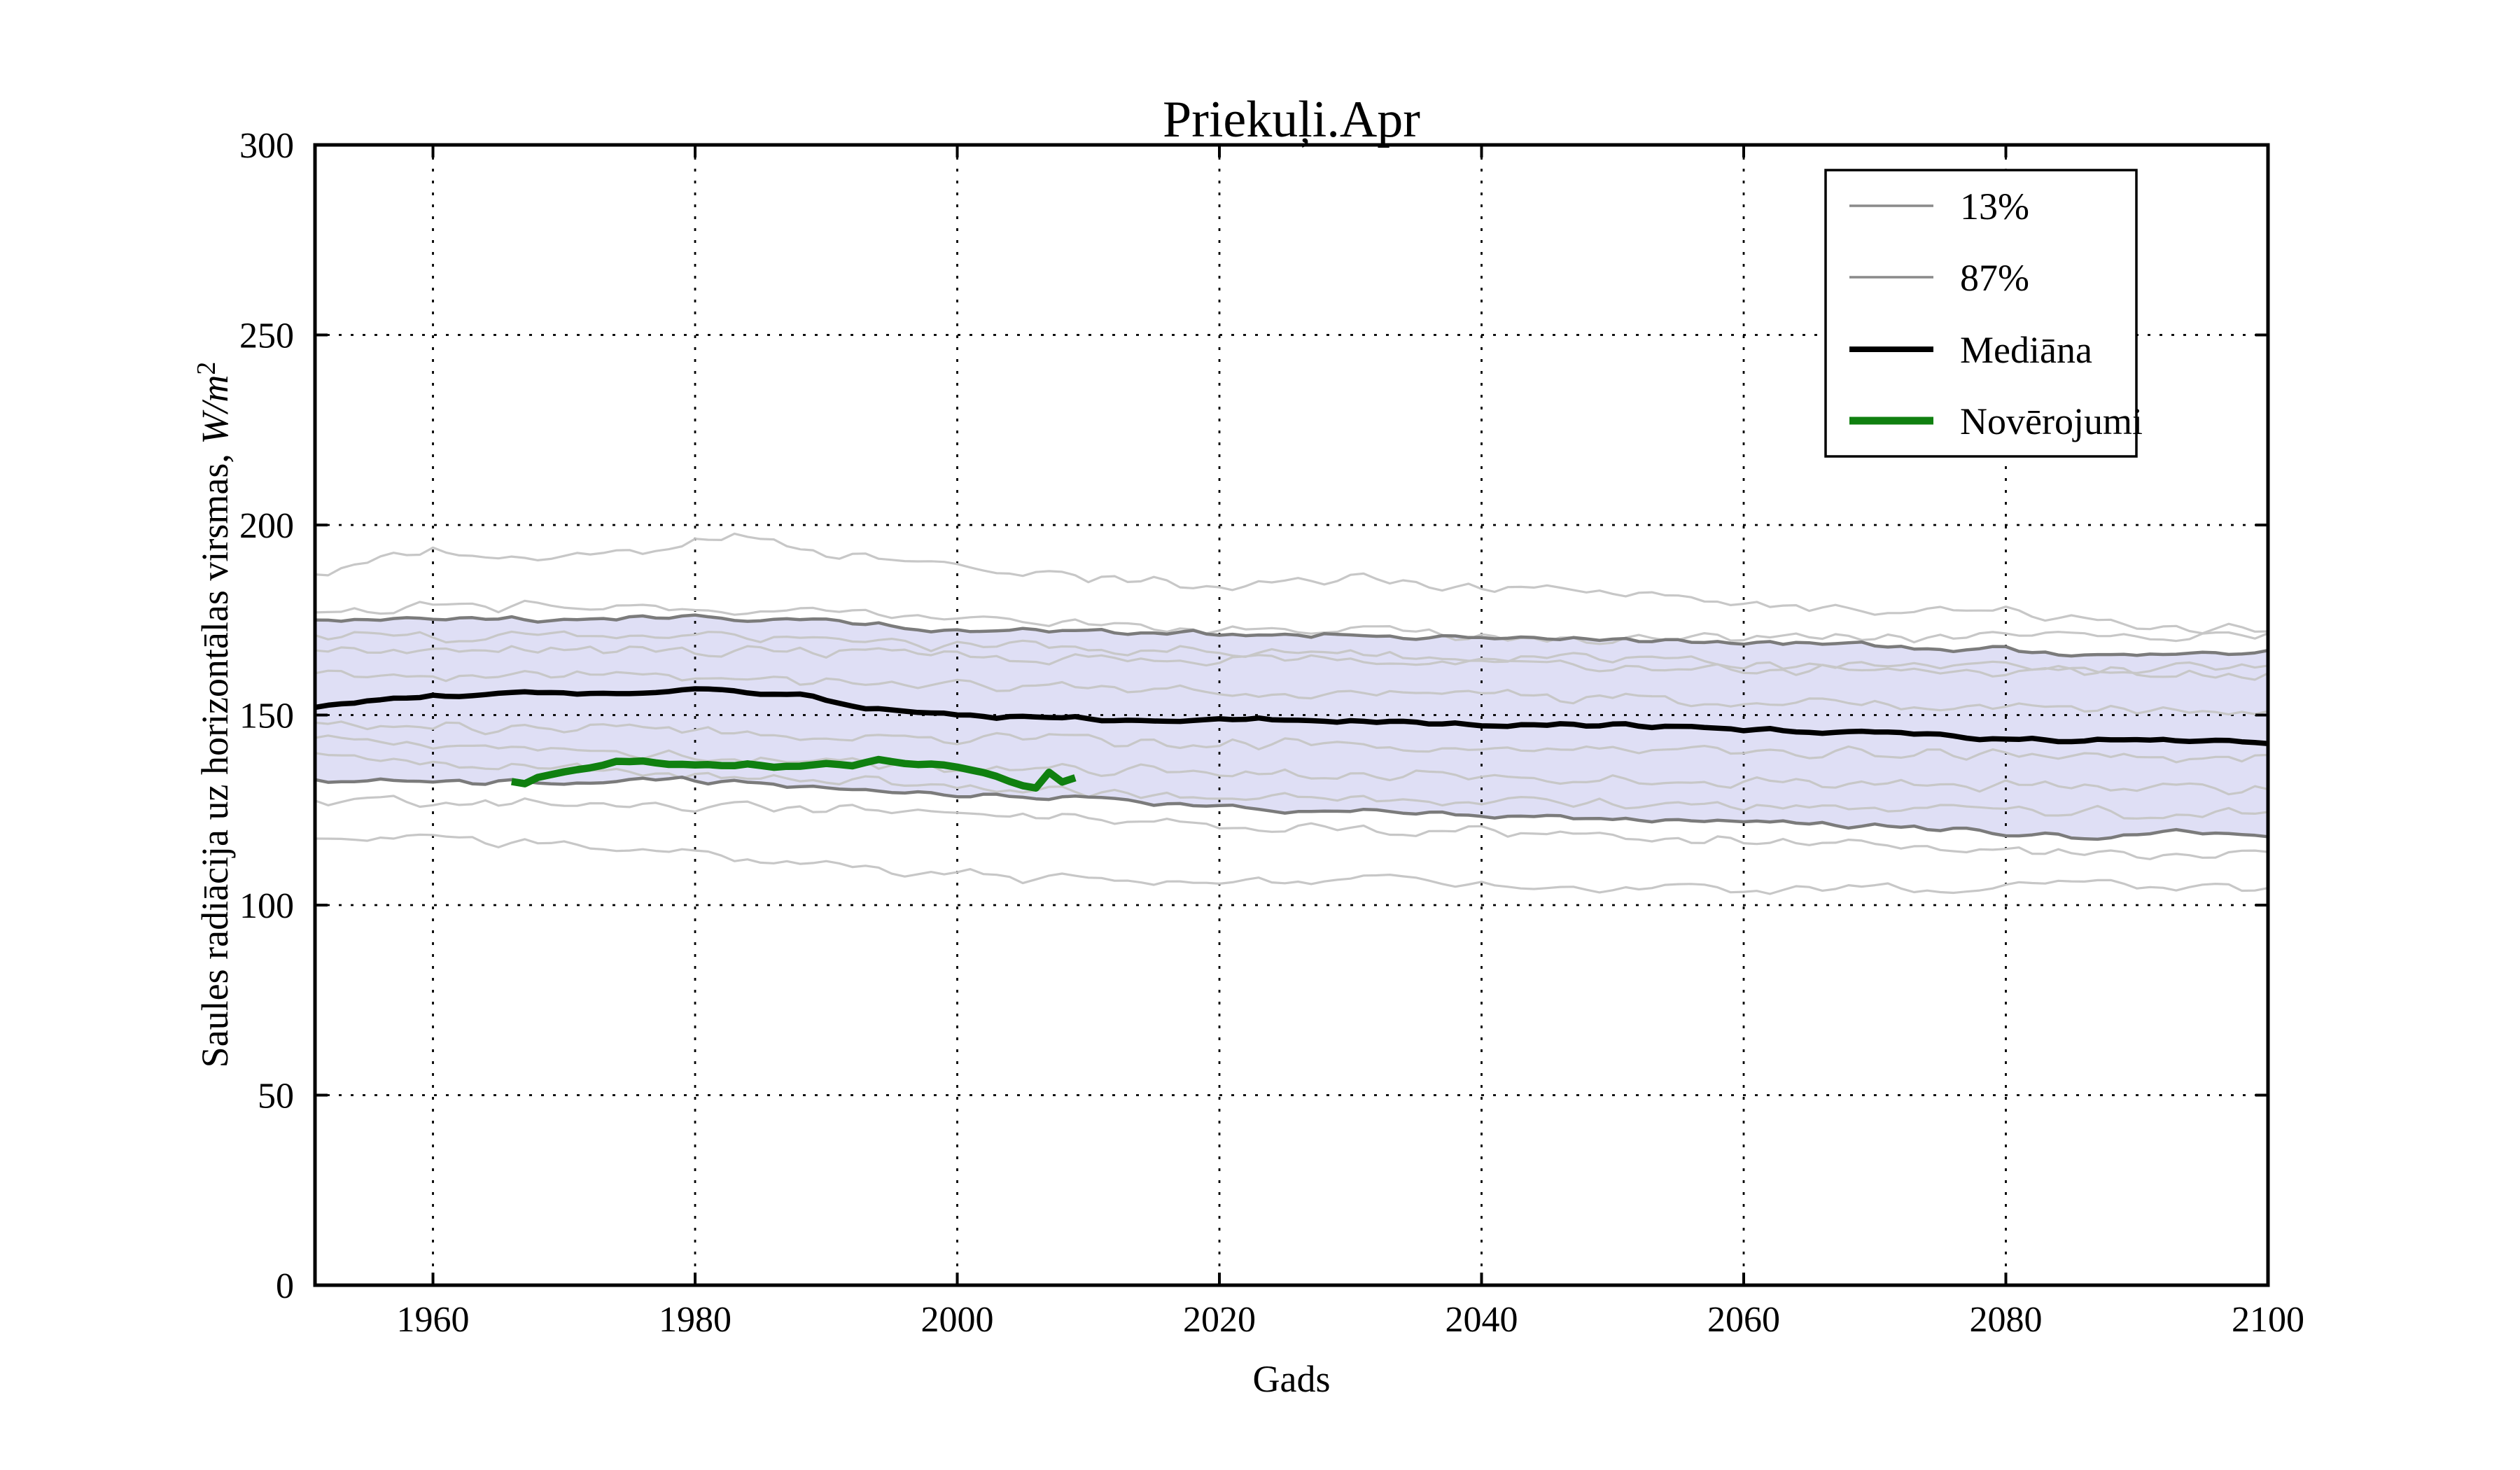 The image size is (2520, 1470). Describe the element at coordinates (1219, 1320) in the screenshot. I see `x-tick-label-2020: 2020` at that location.